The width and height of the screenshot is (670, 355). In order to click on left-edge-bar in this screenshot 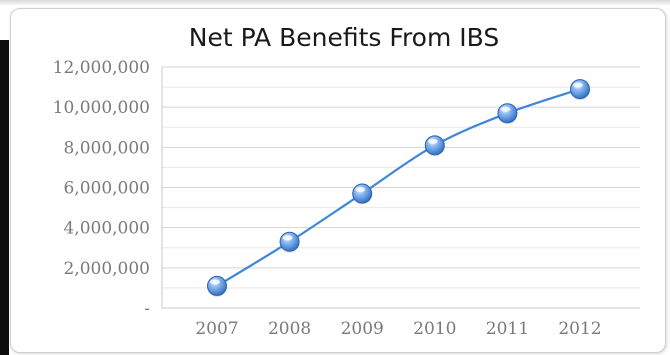, I will do `click(4, 197)`.